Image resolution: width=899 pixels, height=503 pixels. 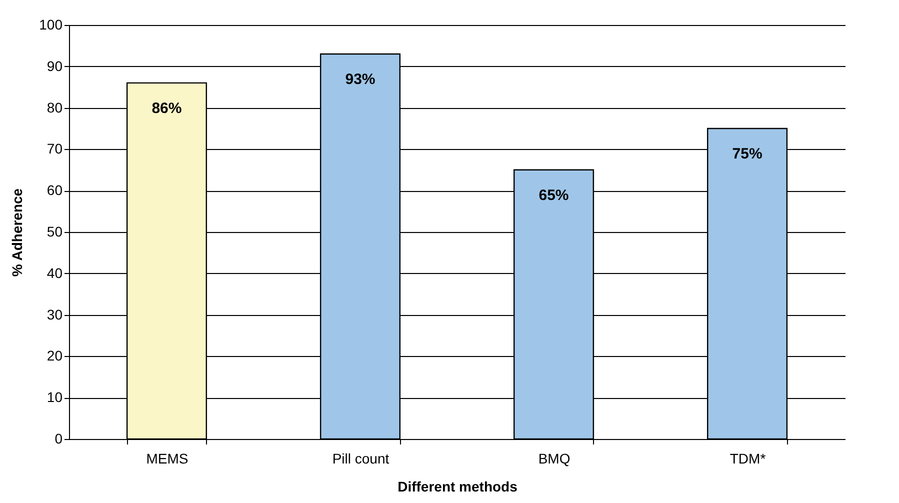 I want to click on y-tick-label: 30, so click(x=54, y=314).